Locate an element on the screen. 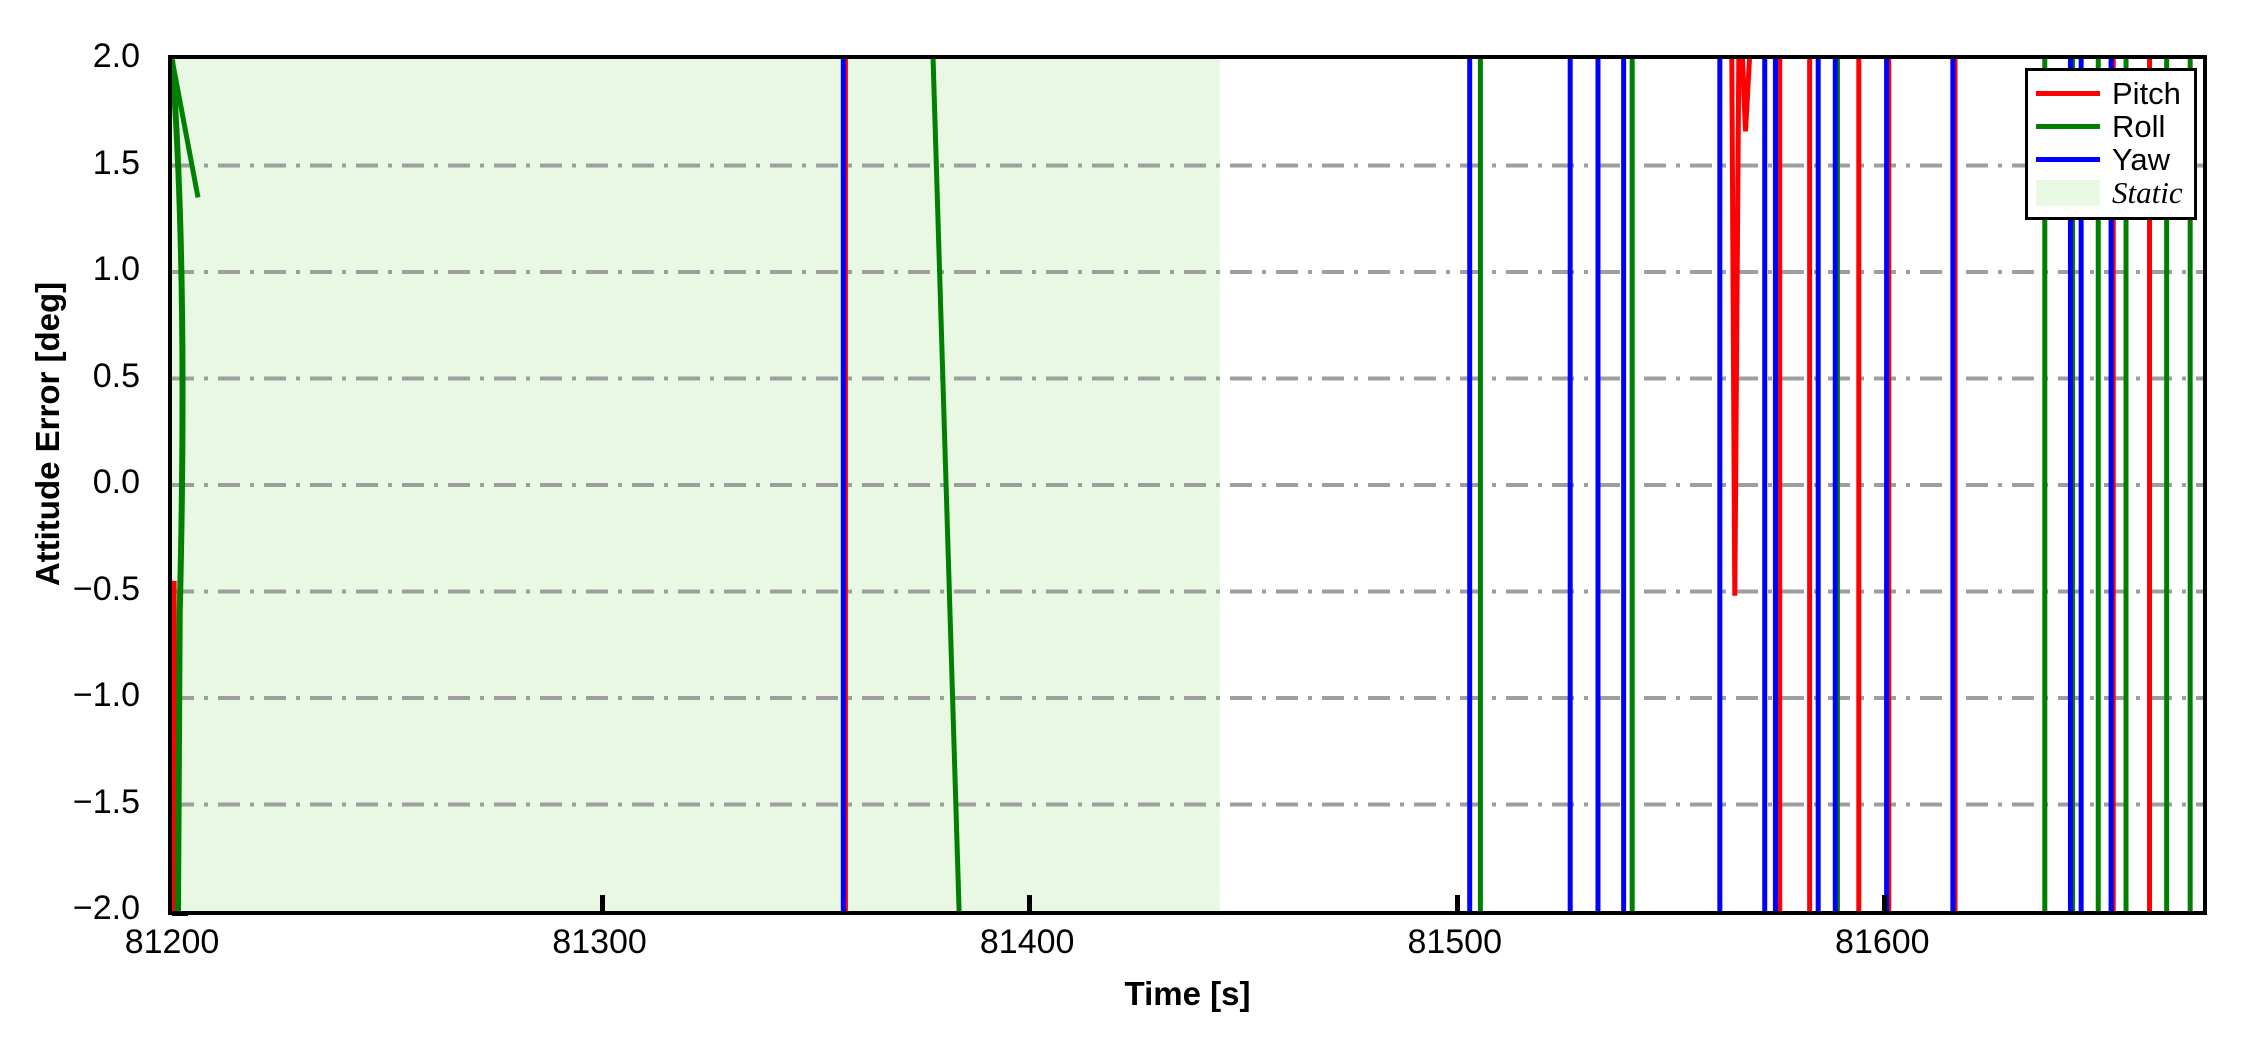 This screenshot has width=2250, height=1050. legend-label: Roll is located at coordinates (2139, 126).